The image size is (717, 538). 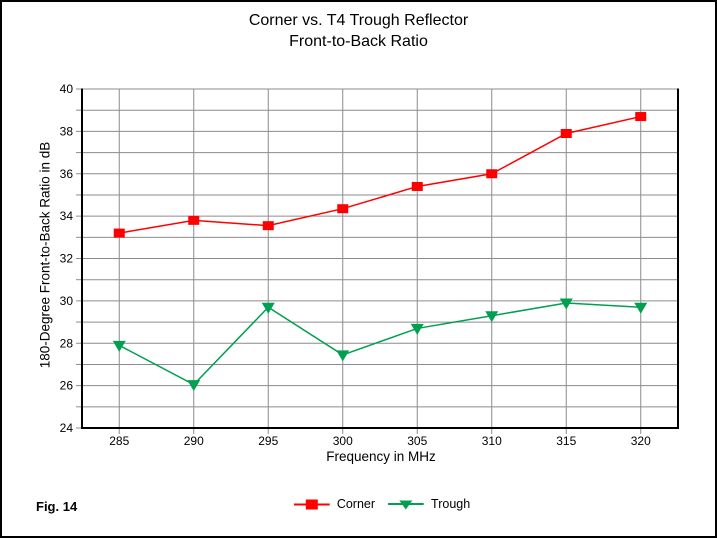 I want to click on corner-square-marker-icon, so click(x=311, y=504).